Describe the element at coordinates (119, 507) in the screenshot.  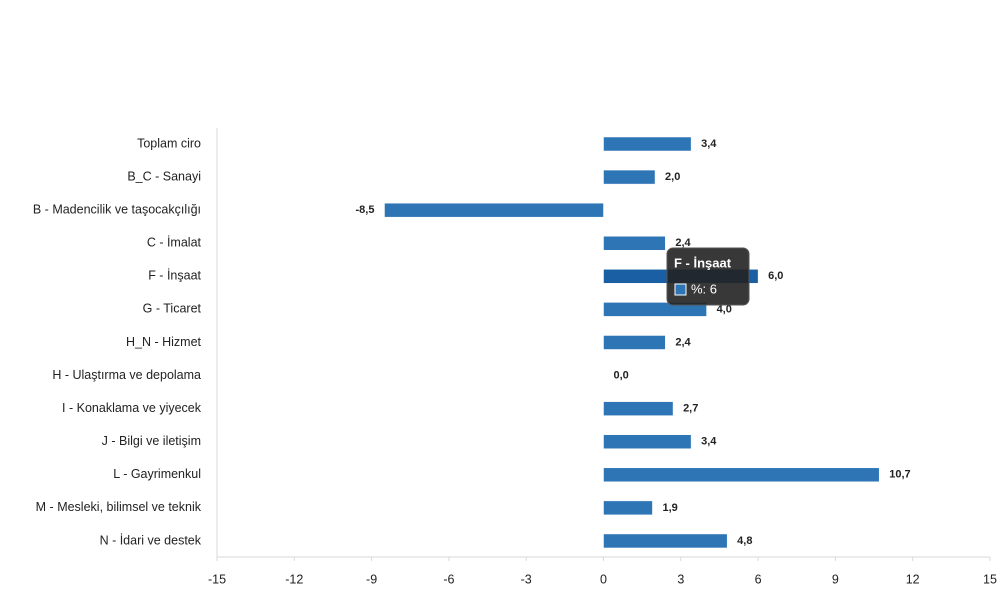
I see `category-label: M - Mesleki, bilimsel ve teknik` at that location.